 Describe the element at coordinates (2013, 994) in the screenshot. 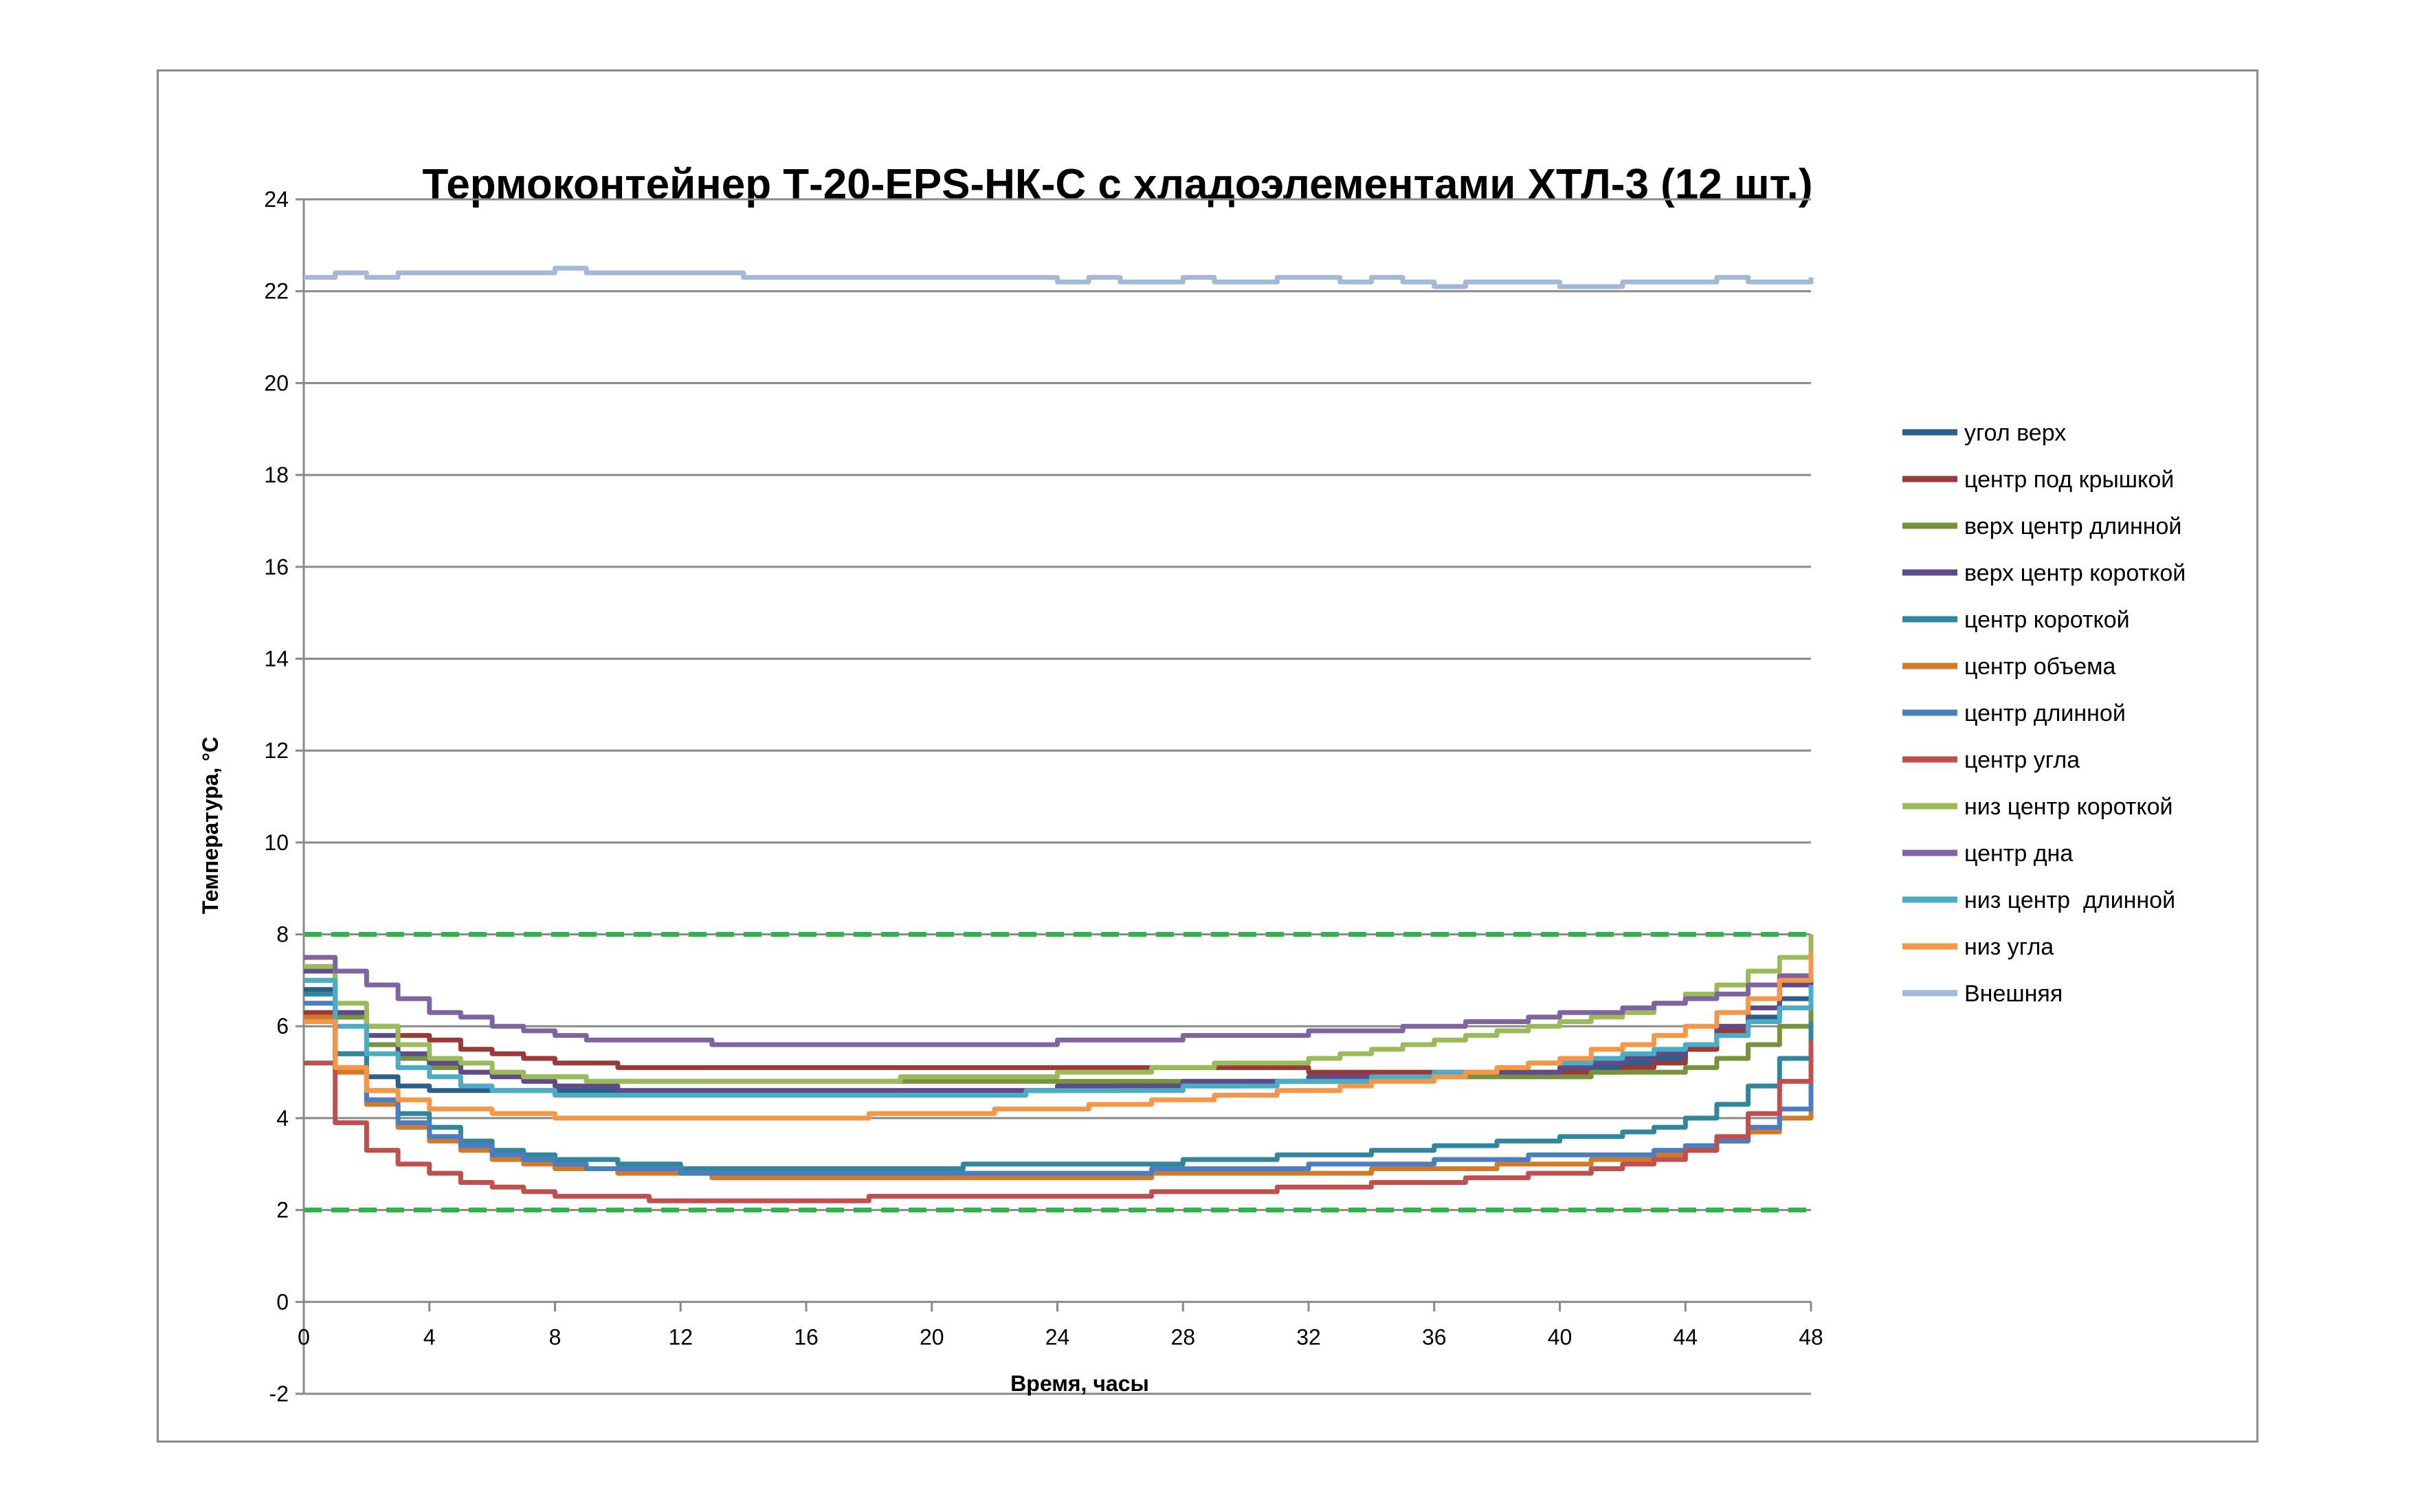

I see `legend-label: Внешняя` at that location.